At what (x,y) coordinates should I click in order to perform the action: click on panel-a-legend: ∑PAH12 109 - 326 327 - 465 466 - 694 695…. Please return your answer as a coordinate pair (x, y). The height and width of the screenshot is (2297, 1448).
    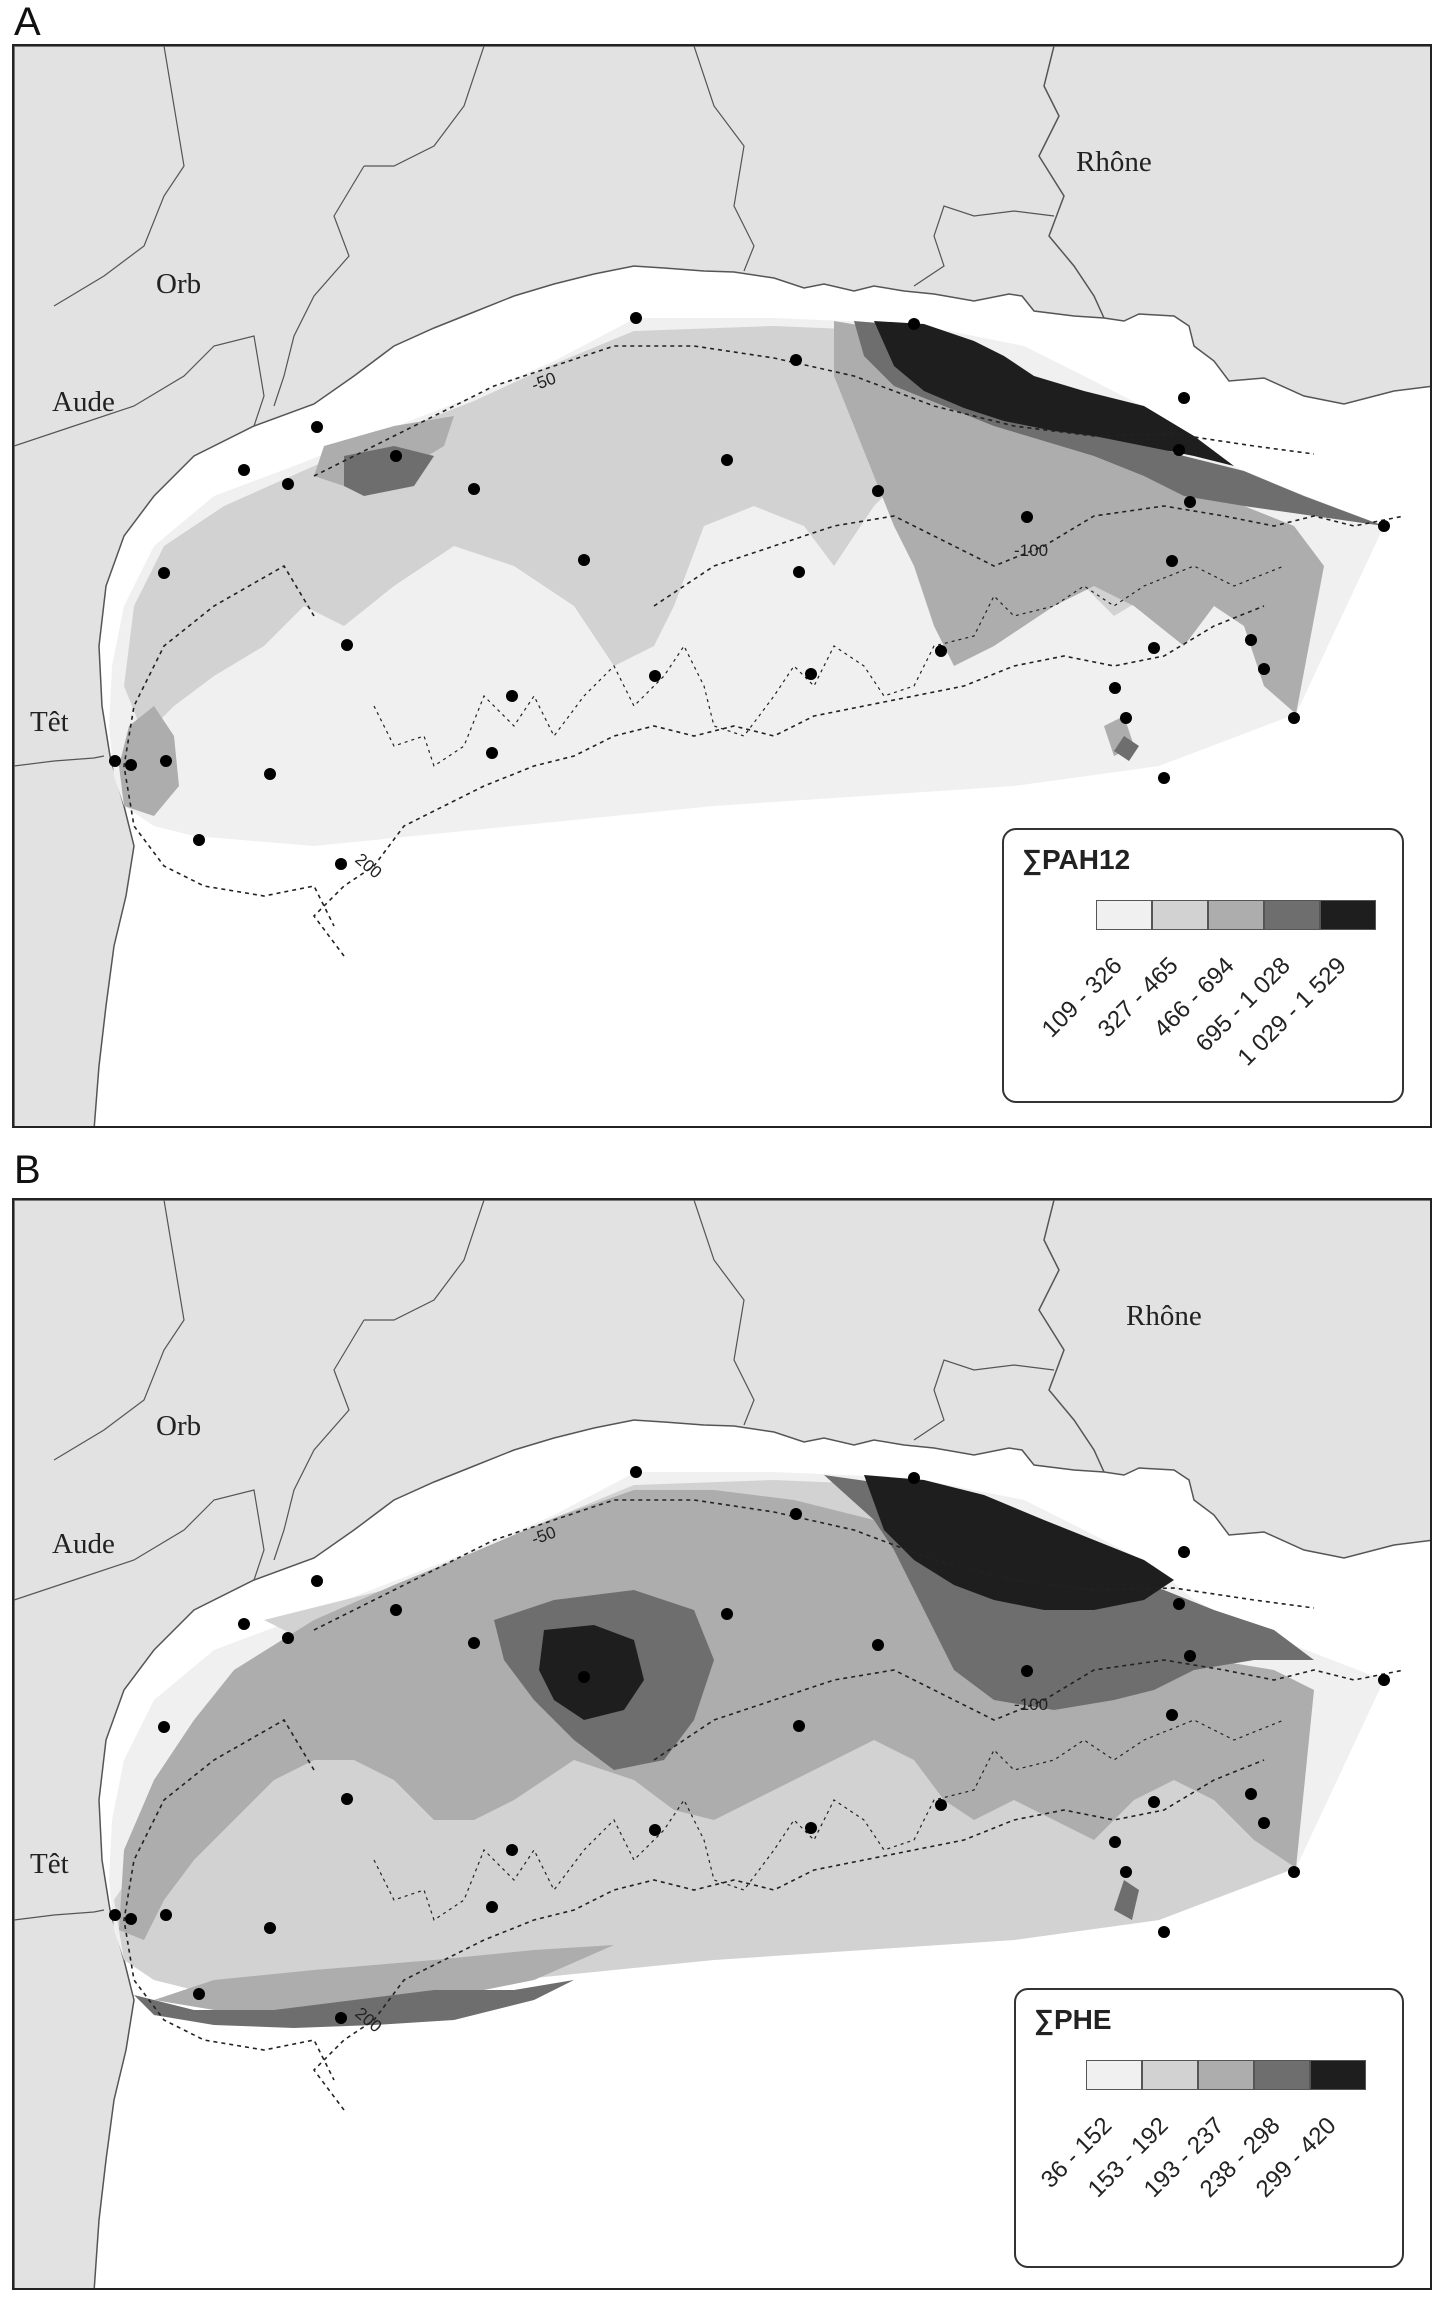
    Looking at the image, I should click on (1203, 965).